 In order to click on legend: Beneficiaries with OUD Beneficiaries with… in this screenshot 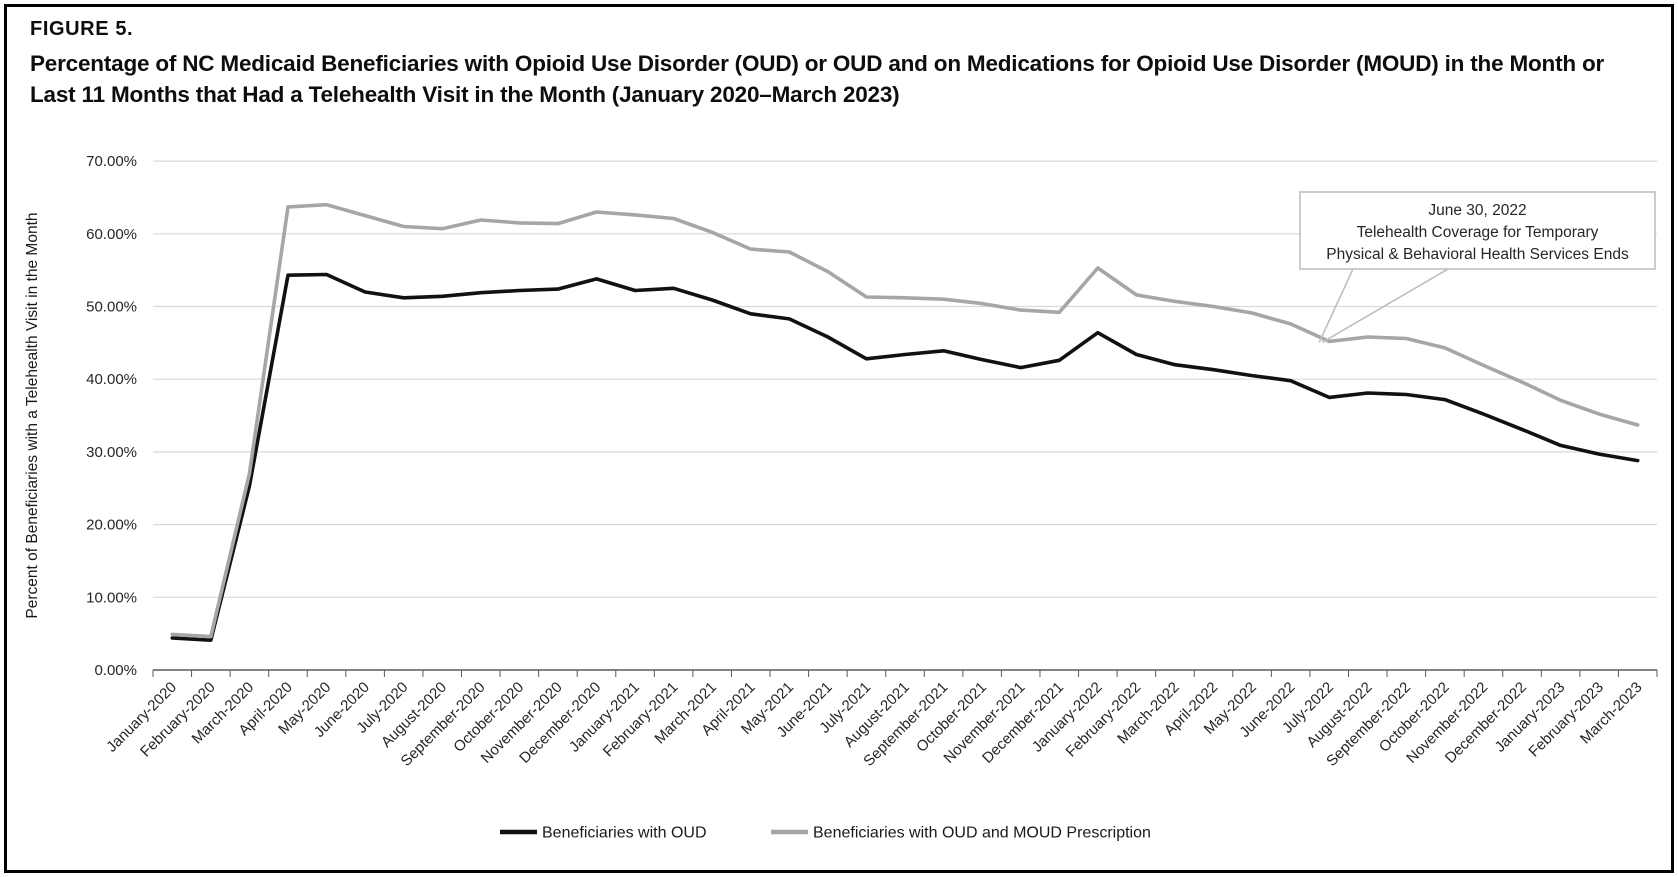, I will do `click(825, 833)`.